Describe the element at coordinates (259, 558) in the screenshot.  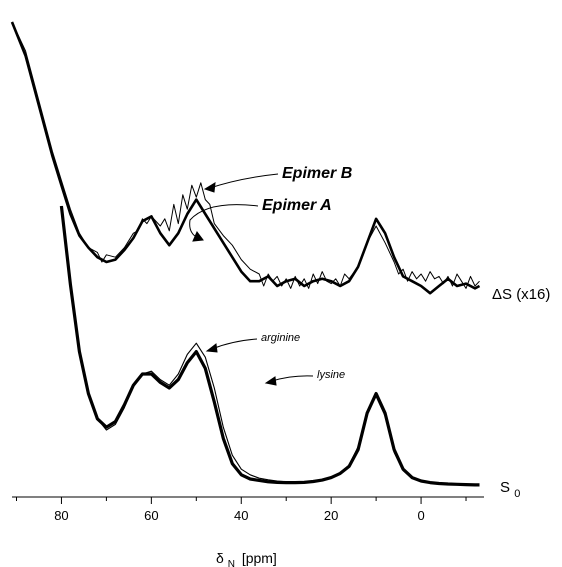
I see `x-axis-title-unit: [ppm]` at that location.